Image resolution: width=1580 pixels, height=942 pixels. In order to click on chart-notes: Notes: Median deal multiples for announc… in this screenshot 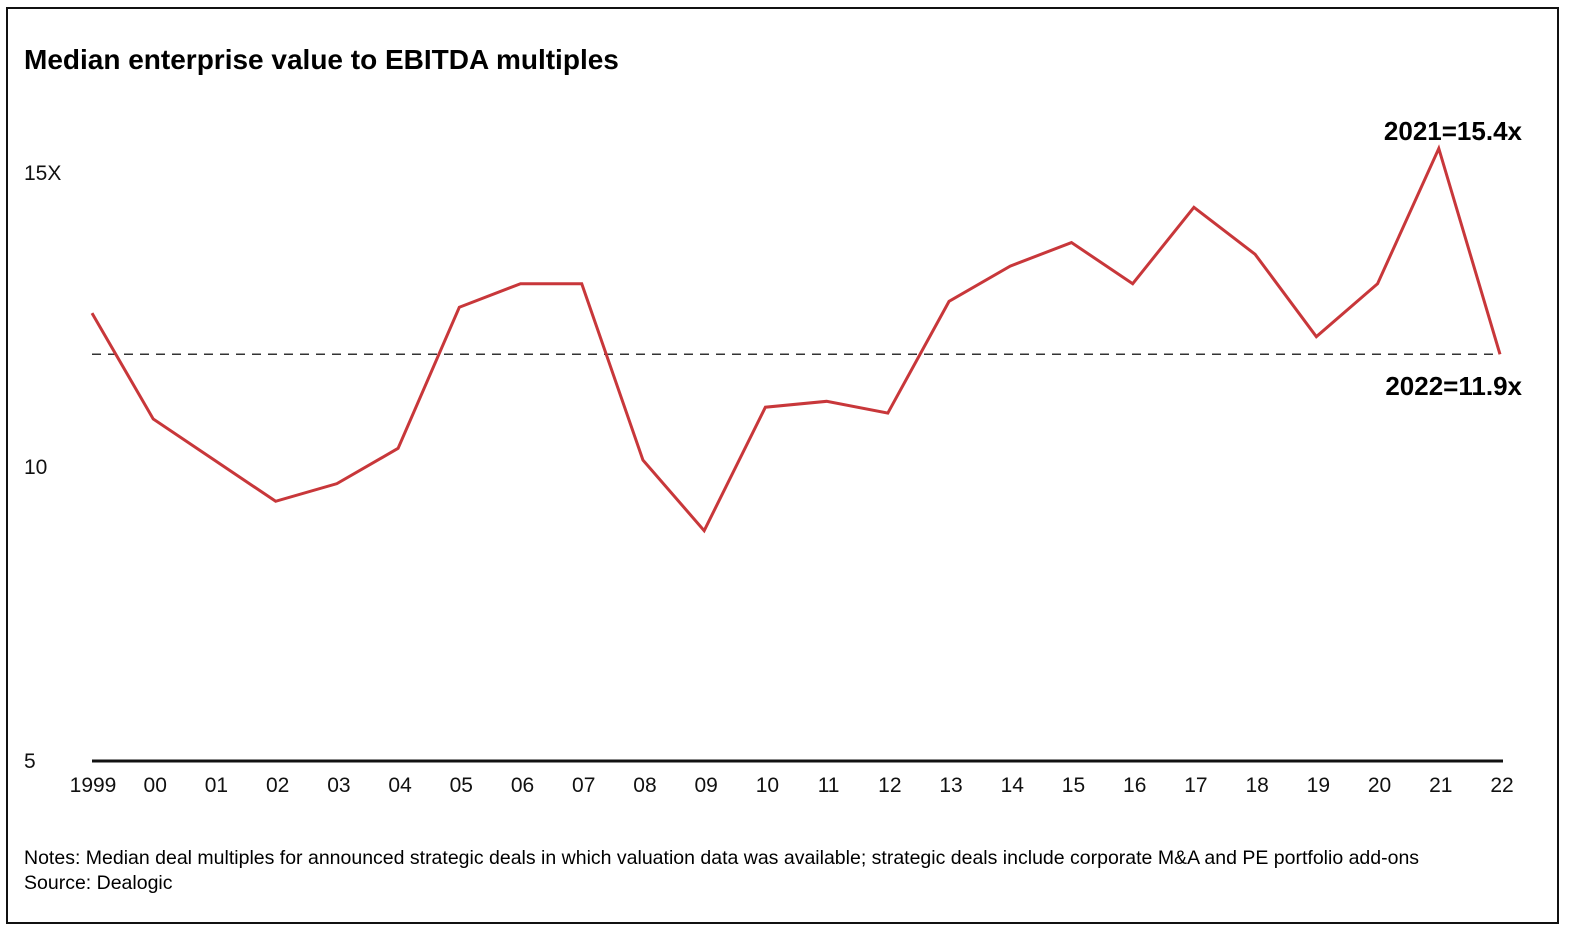, I will do `click(721, 871)`.